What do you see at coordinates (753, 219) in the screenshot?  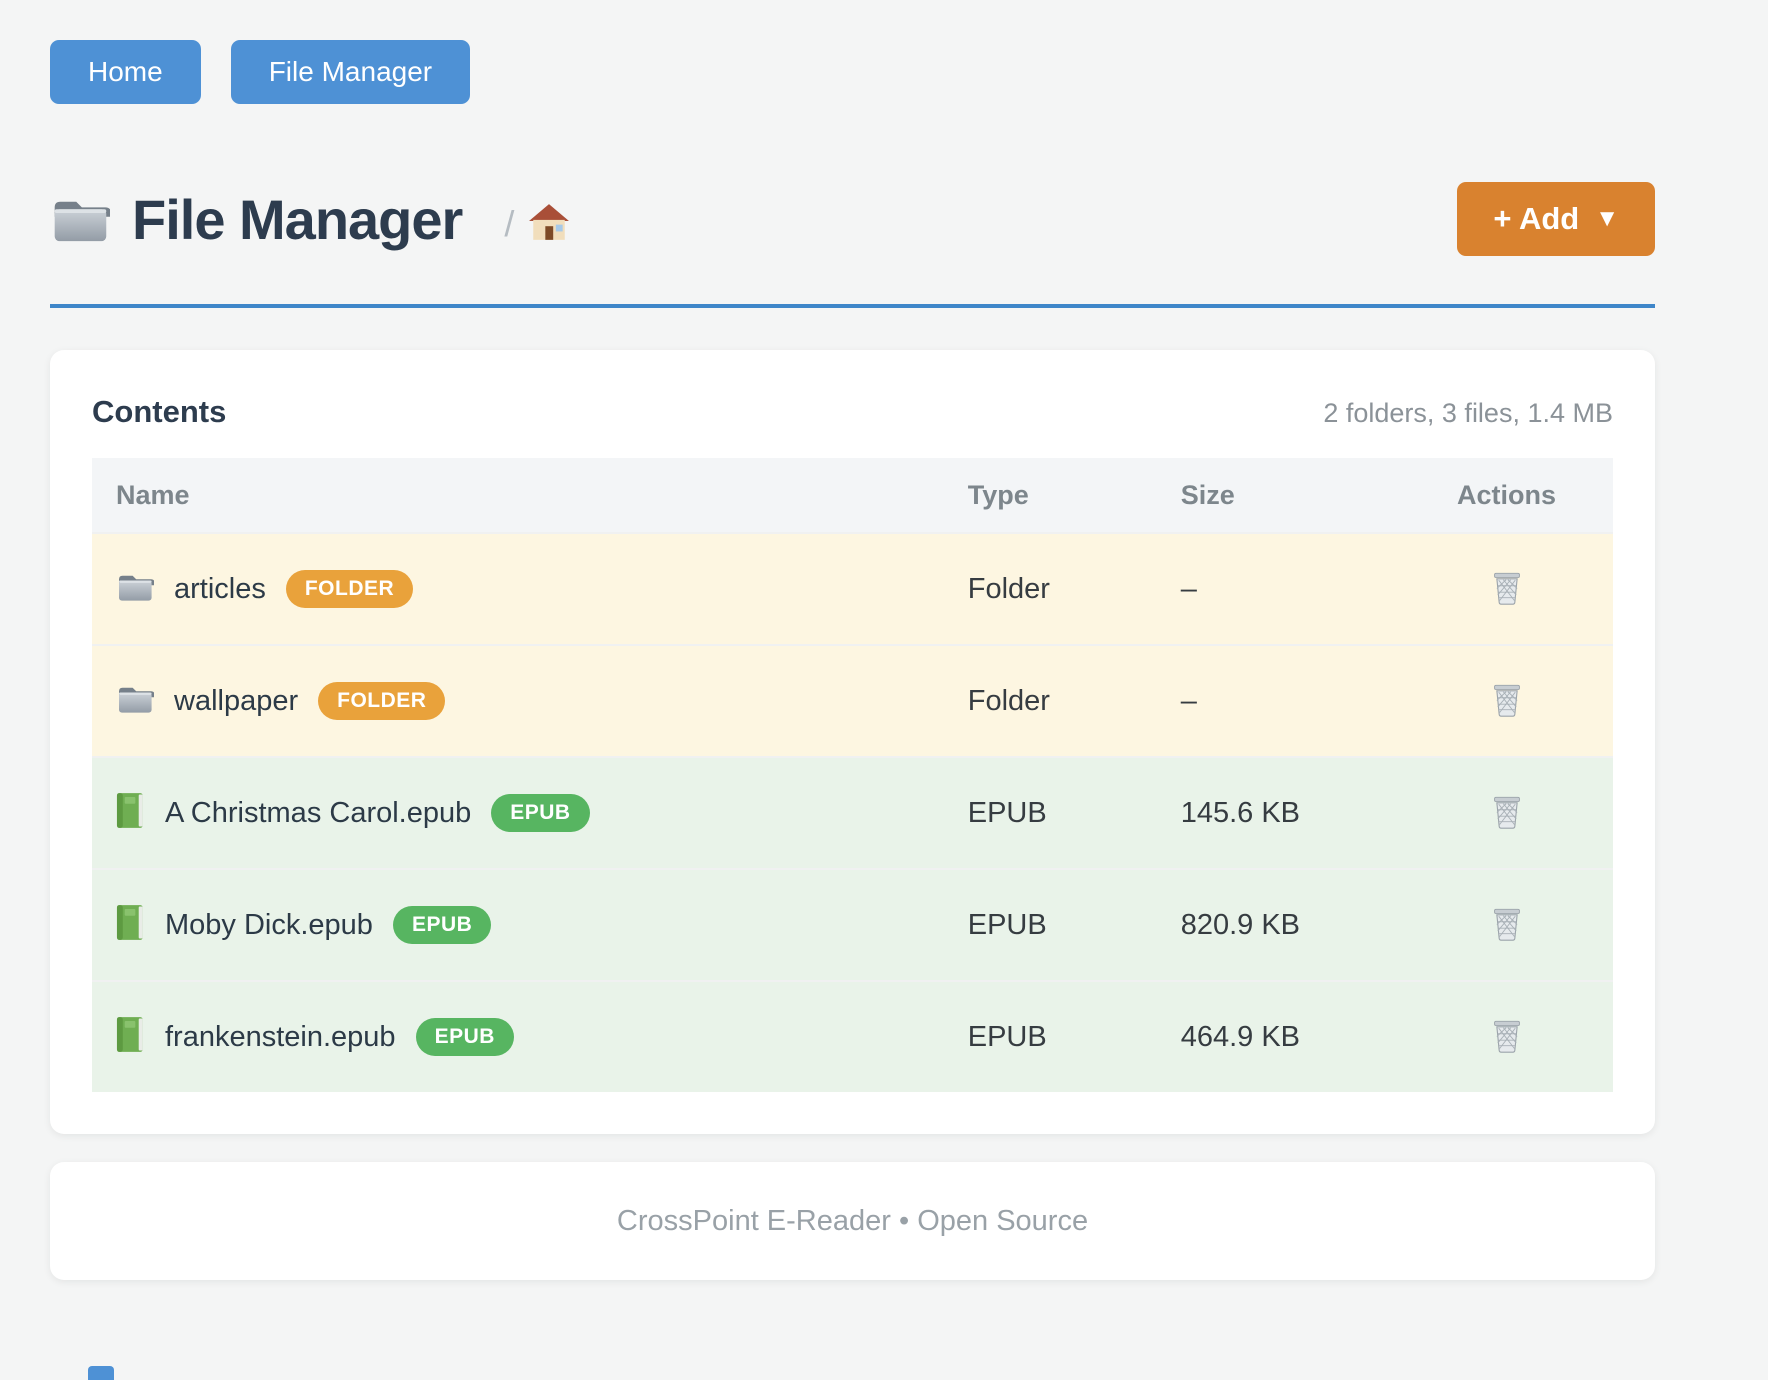 I see `title-group: File Manager /` at bounding box center [753, 219].